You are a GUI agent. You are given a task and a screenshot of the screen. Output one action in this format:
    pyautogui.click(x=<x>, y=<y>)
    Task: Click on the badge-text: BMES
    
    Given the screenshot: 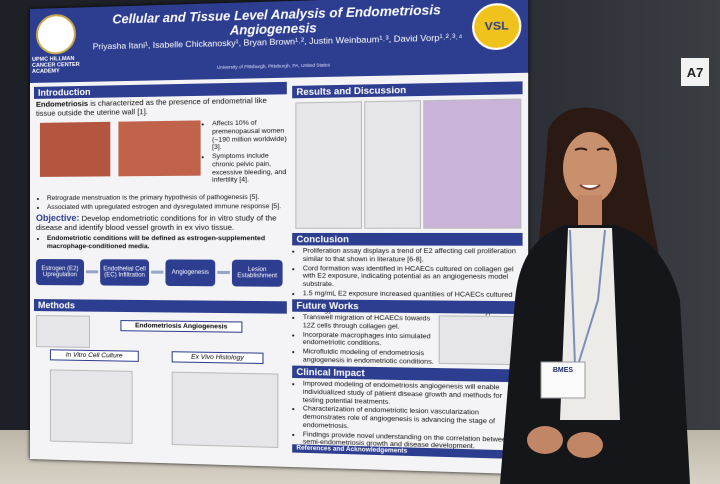 What is the action you would take?
    pyautogui.click(x=563, y=370)
    